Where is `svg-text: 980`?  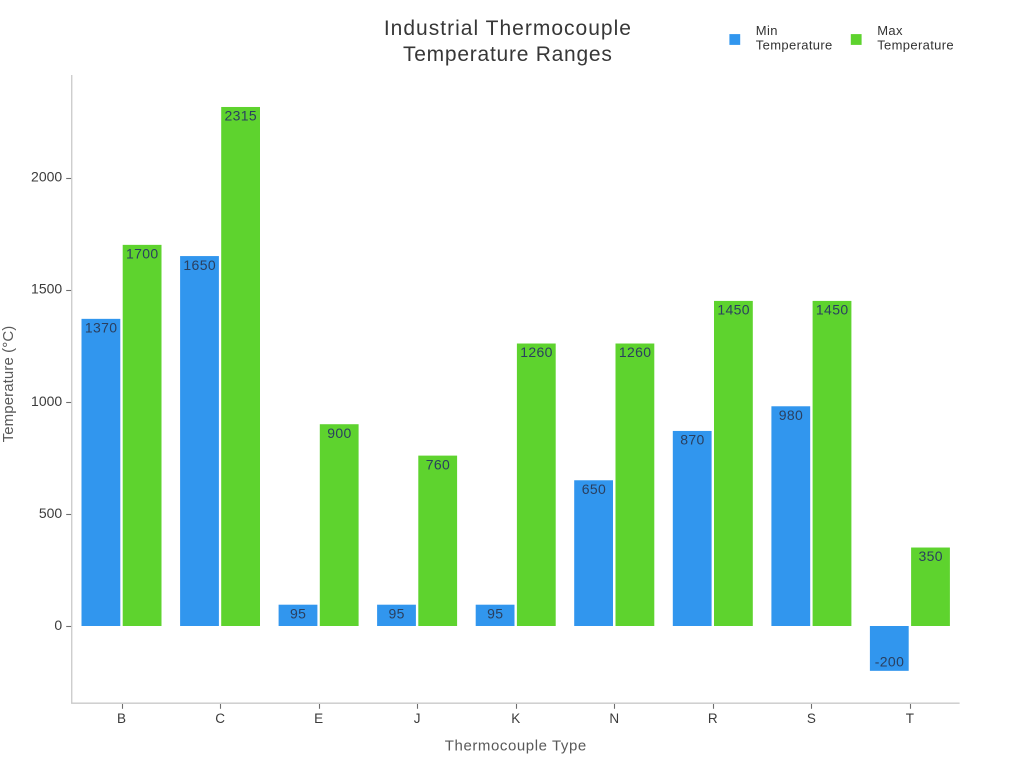
svg-text: 980 is located at coordinates (791, 415).